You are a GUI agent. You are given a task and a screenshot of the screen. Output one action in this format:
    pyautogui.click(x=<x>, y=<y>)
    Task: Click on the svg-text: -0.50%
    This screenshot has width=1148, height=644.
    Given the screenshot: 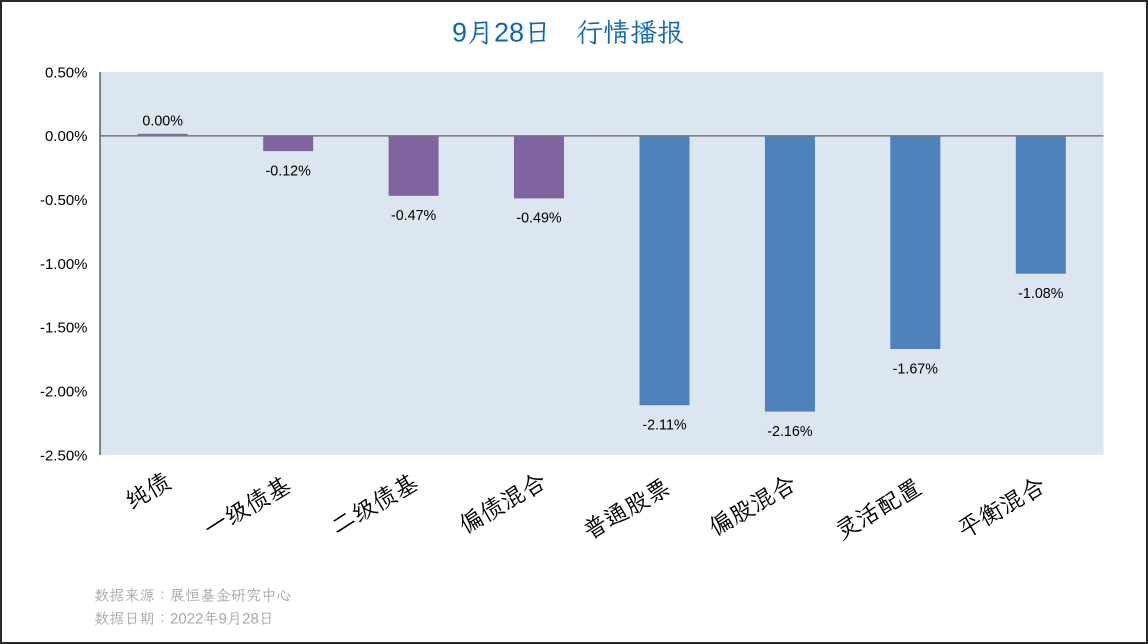 What is the action you would take?
    pyautogui.click(x=64, y=200)
    